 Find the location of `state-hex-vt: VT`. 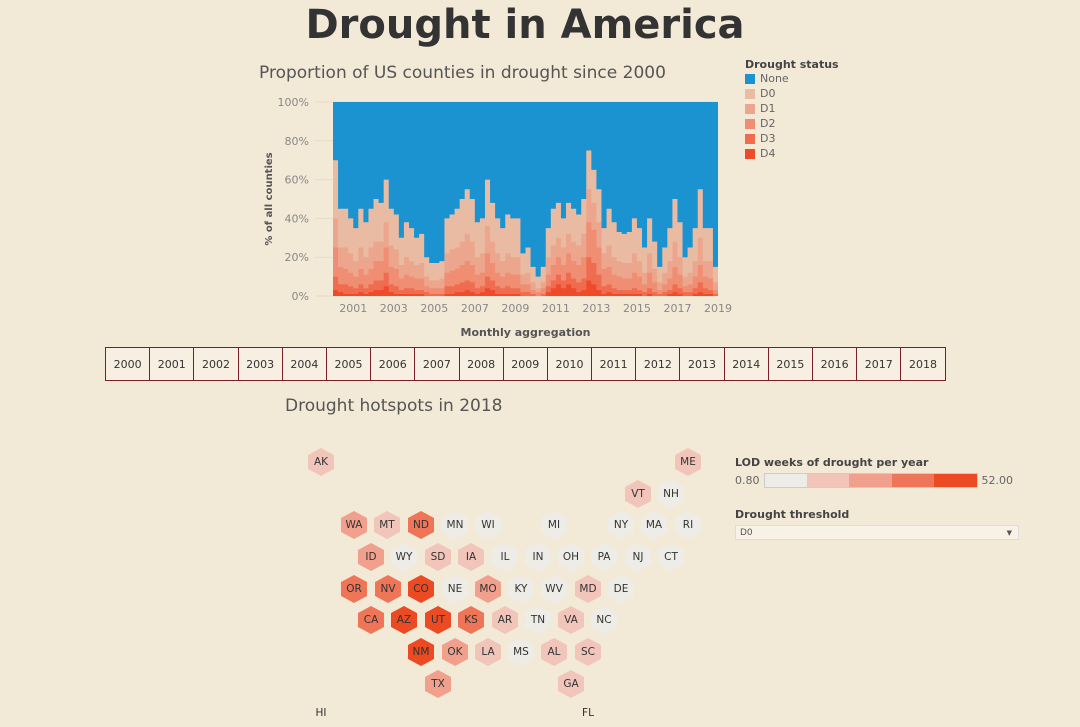

state-hex-vt: VT is located at coordinates (638, 494).